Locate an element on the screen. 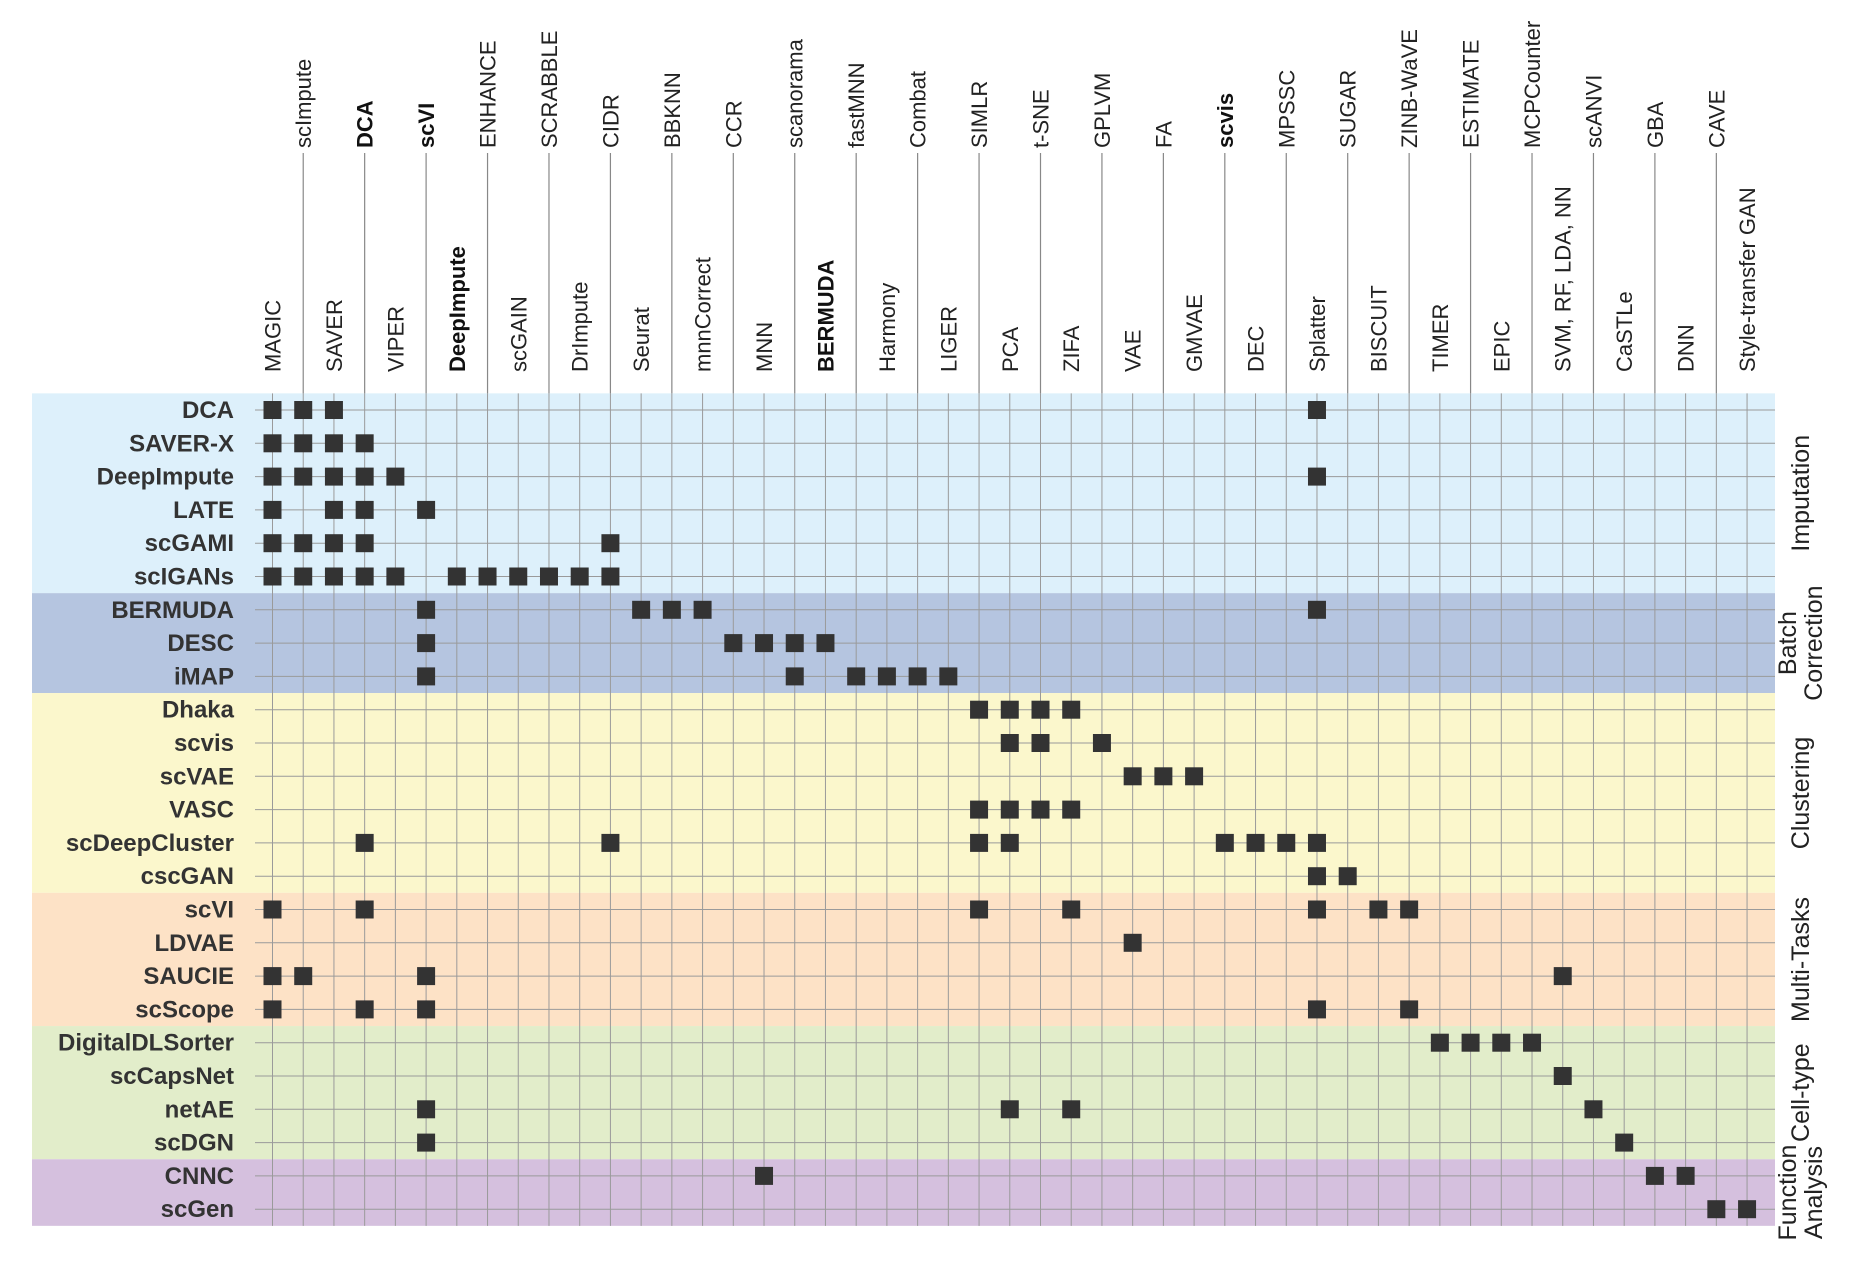  mark-imap-scanorama is located at coordinates (794, 676).